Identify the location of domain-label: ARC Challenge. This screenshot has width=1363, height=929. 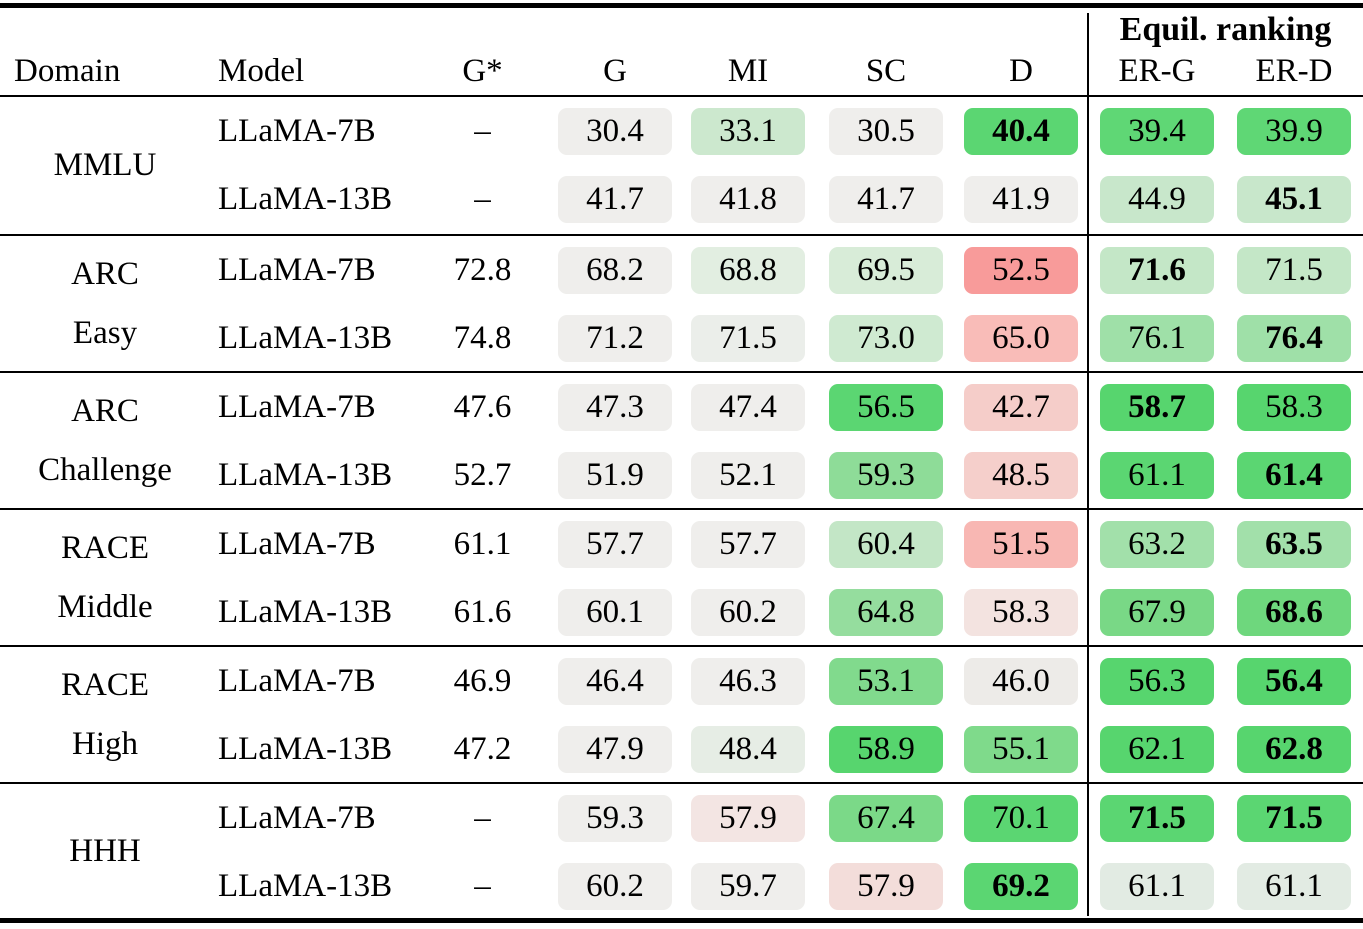
(105, 440).